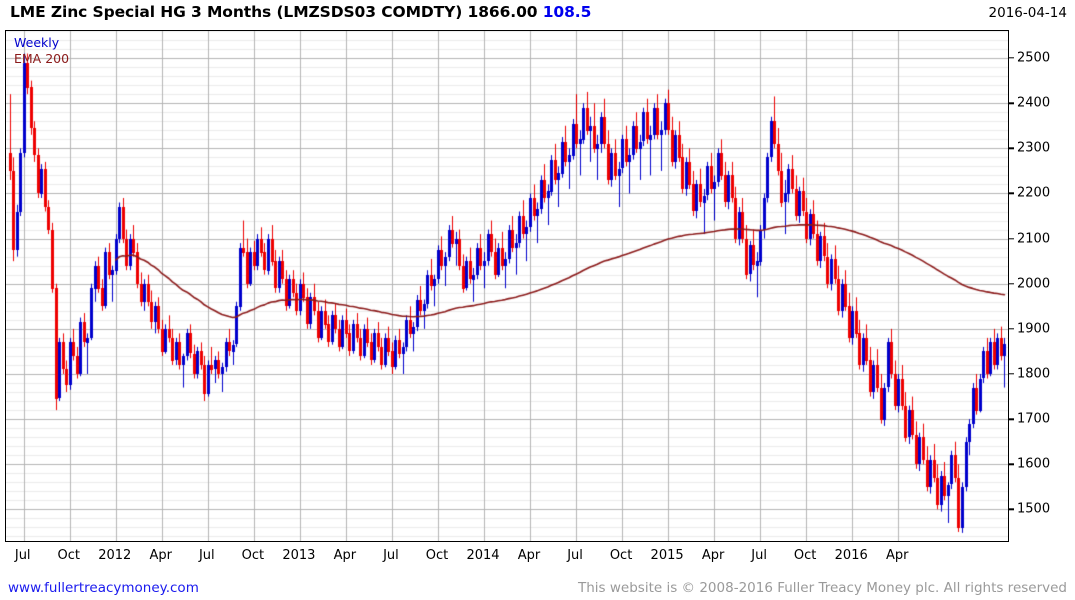  Describe the element at coordinates (103, 588) in the screenshot. I see `site-url: www.fullertreacymoney.com` at that location.